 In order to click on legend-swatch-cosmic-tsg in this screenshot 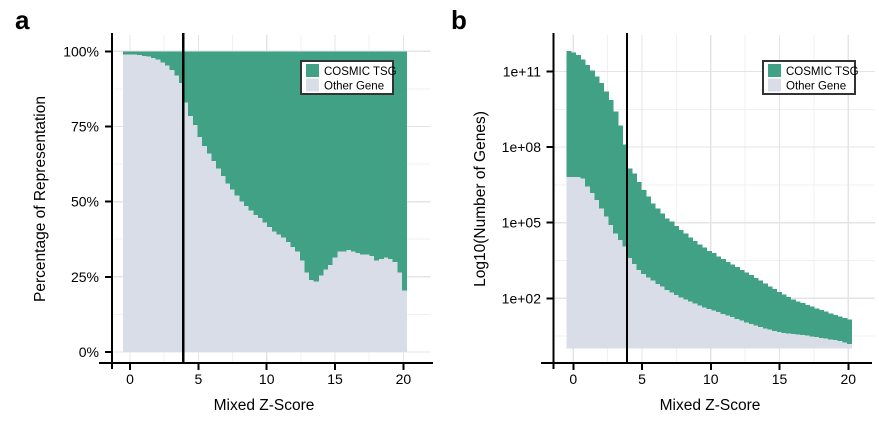, I will do `click(312, 70)`.